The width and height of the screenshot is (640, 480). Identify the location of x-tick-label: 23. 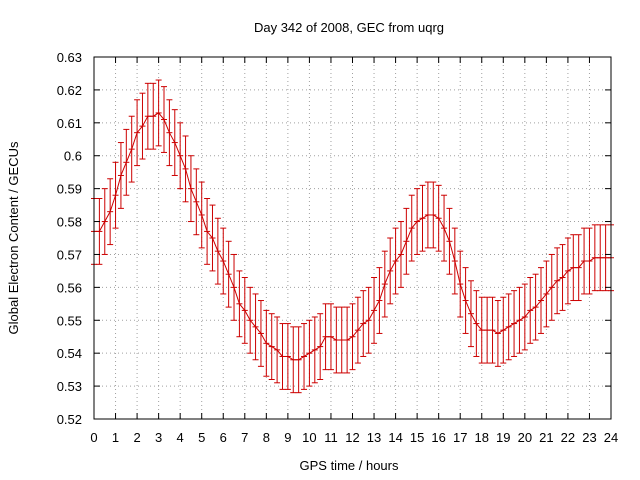
(589, 437).